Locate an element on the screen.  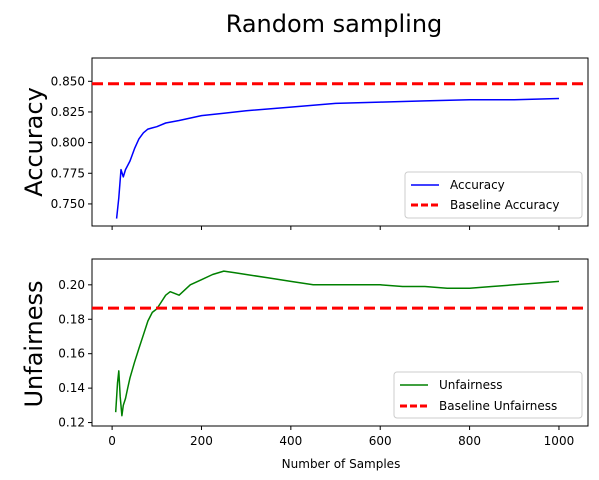
accuracy-y-axis-label: Accuracy is located at coordinates (34, 142).